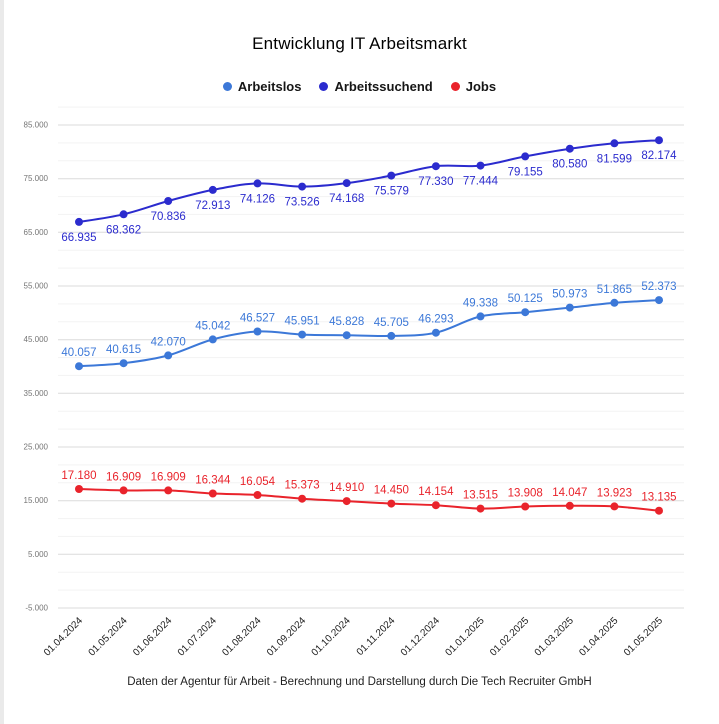  What do you see at coordinates (473, 86) in the screenshot?
I see `legend-item-jobs: Jobs` at bounding box center [473, 86].